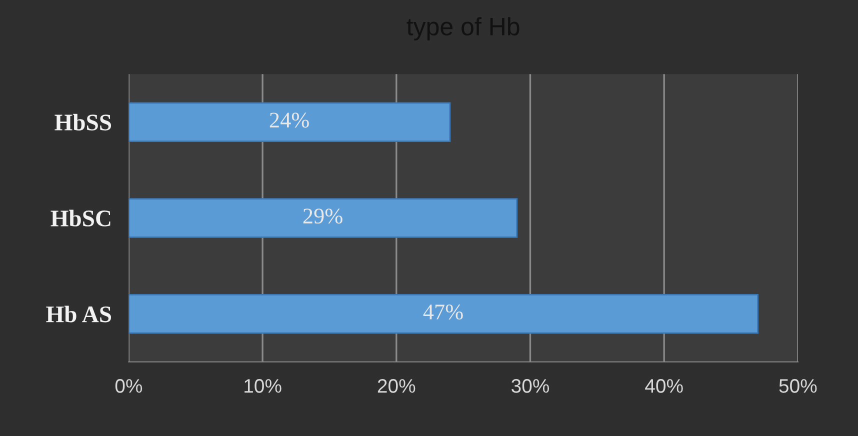  Describe the element at coordinates (397, 386) in the screenshot. I see `x-tick-label: 20%` at that location.